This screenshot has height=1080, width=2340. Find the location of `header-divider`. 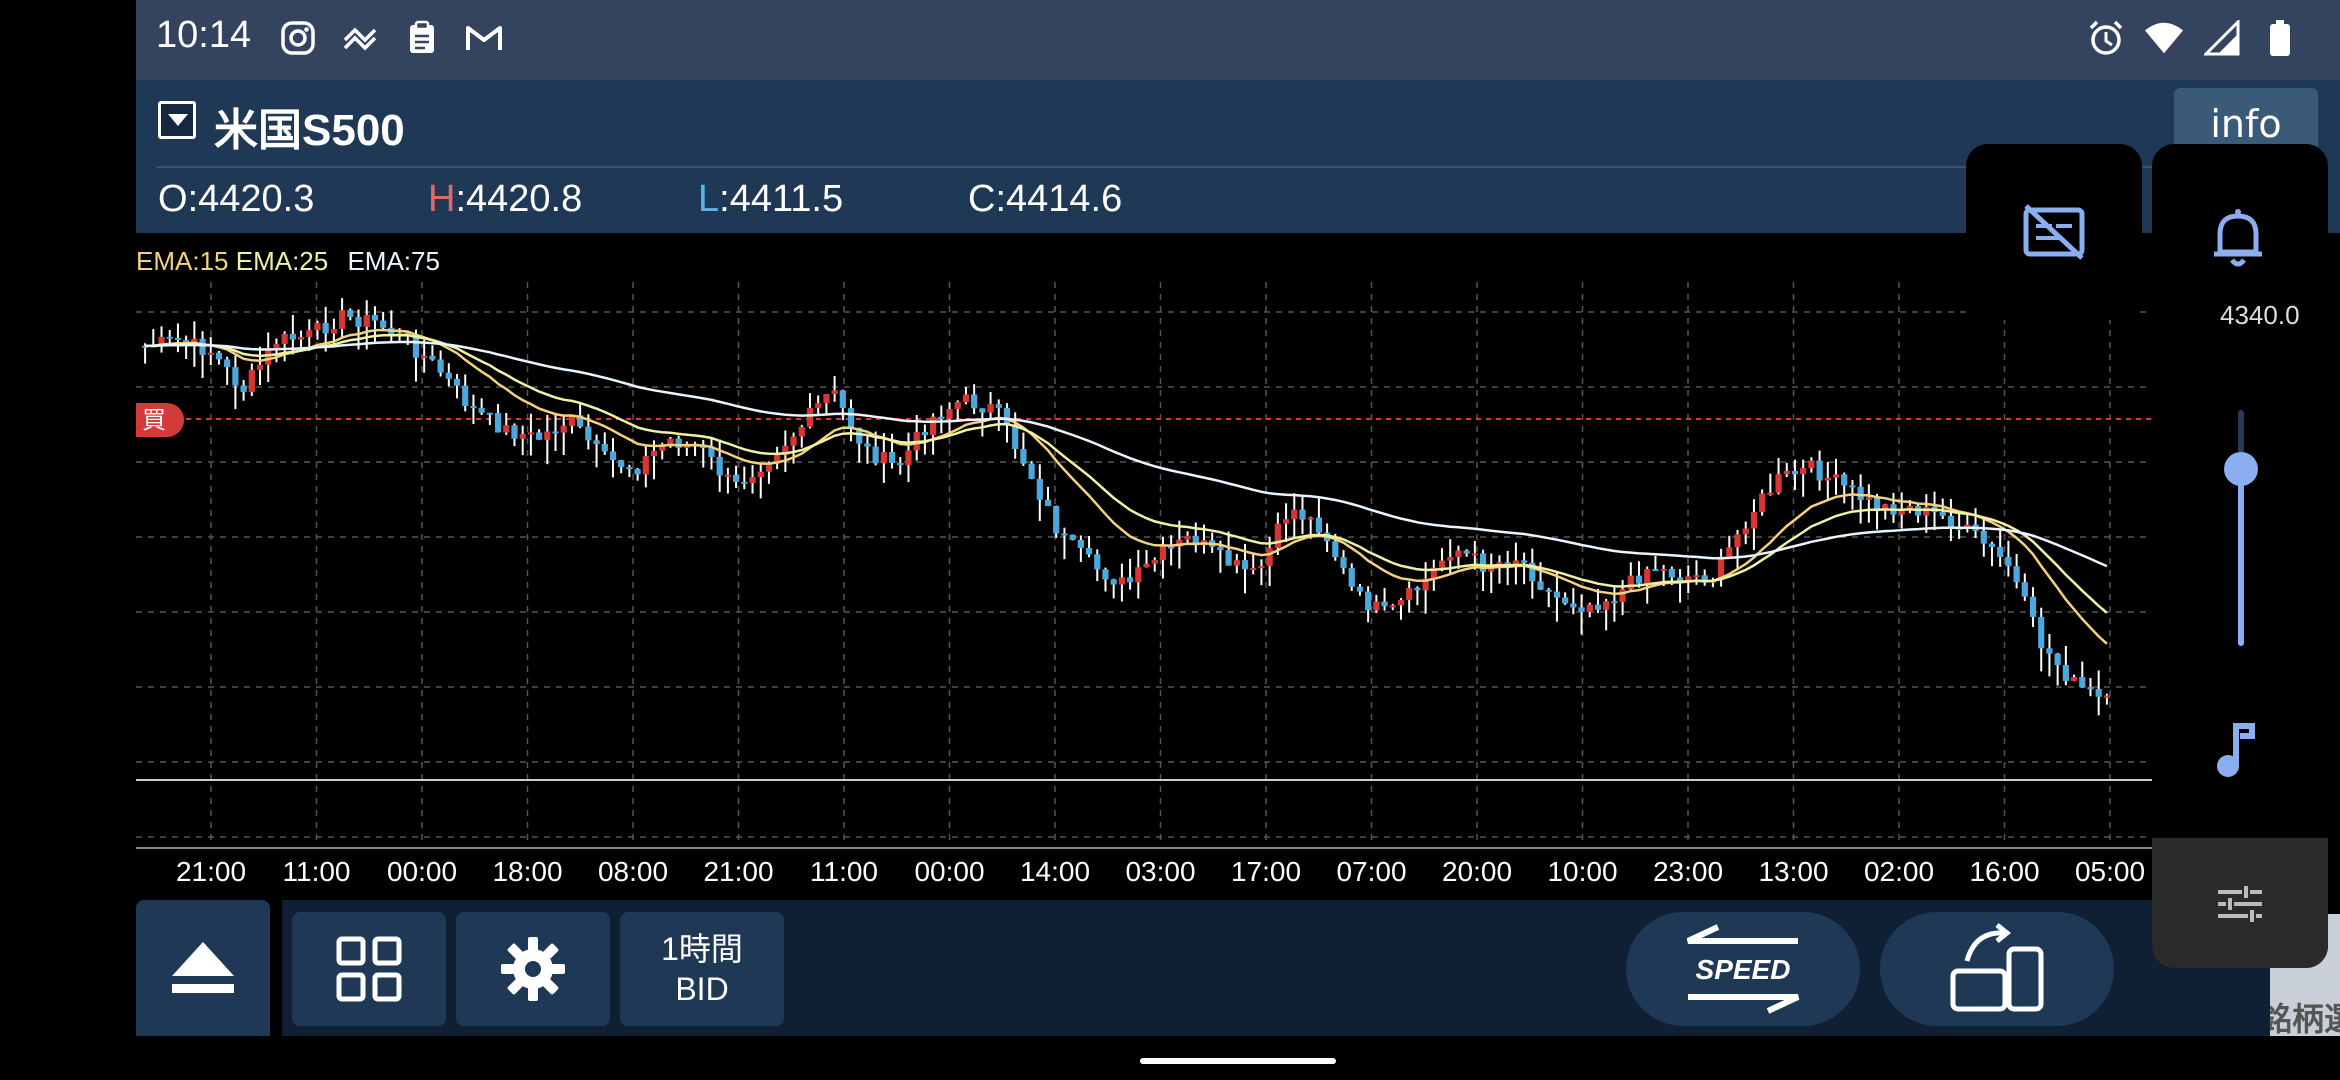

header-divider is located at coordinates (1236, 167).